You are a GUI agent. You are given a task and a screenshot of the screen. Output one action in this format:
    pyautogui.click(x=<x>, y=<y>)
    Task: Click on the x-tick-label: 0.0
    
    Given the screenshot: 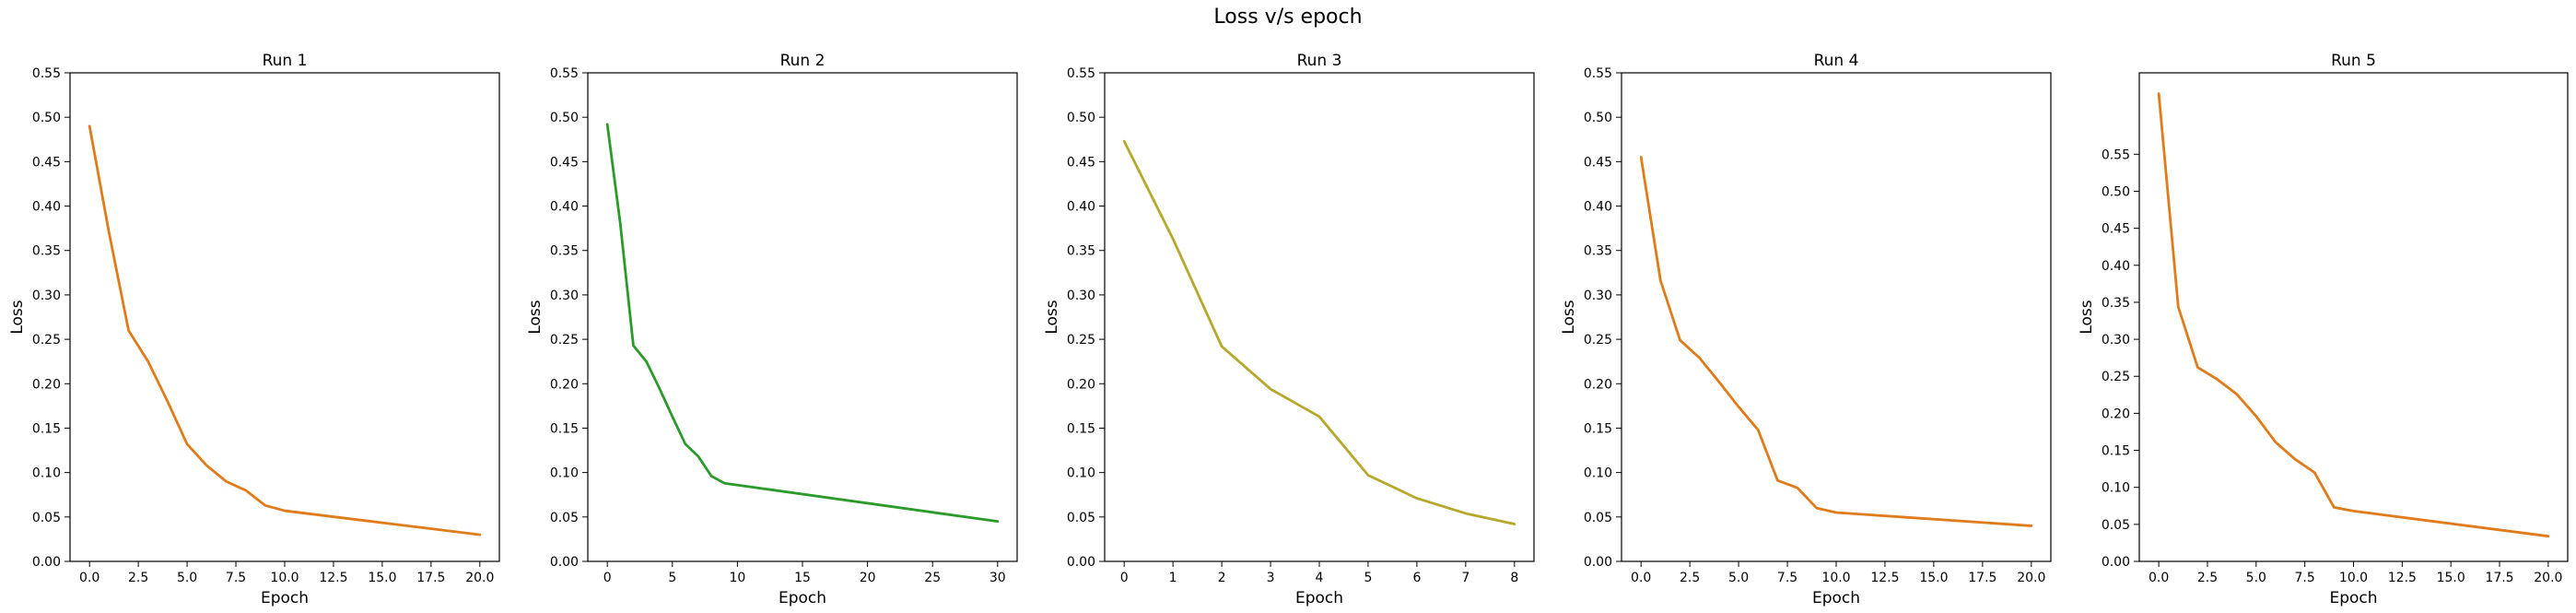 What is the action you would take?
    pyautogui.click(x=1641, y=578)
    